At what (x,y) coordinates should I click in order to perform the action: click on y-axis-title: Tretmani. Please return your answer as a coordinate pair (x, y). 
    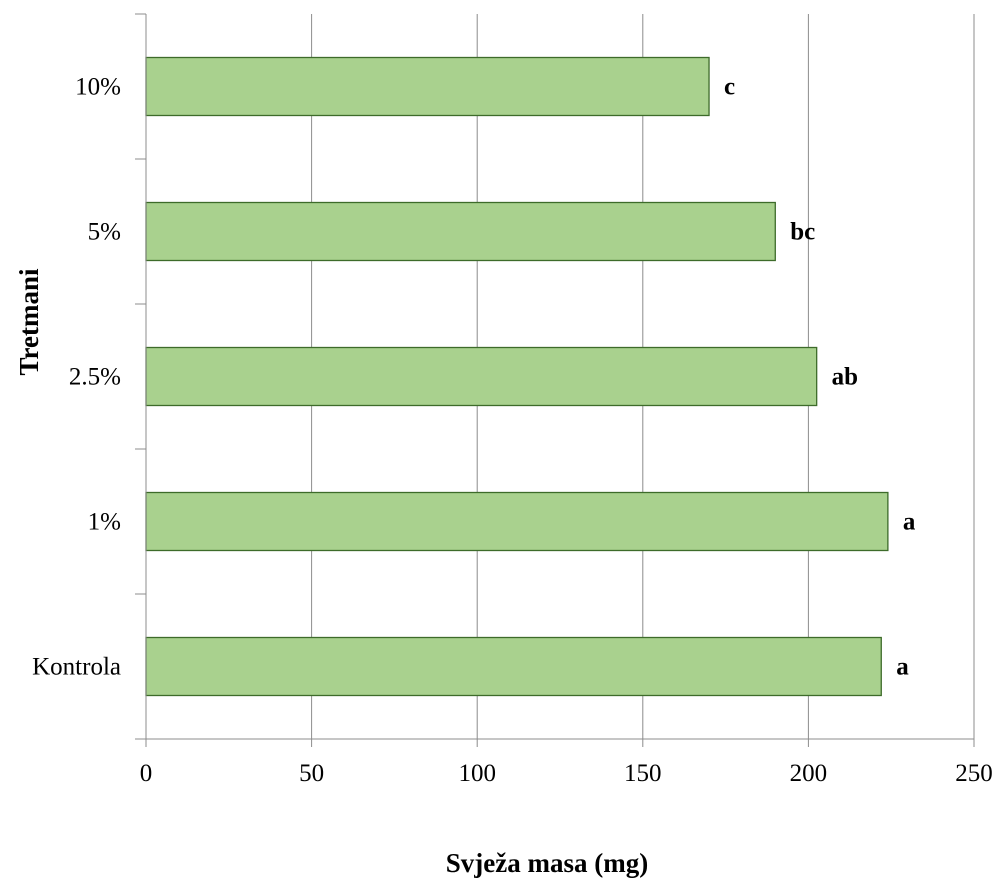
    Looking at the image, I should click on (29, 321).